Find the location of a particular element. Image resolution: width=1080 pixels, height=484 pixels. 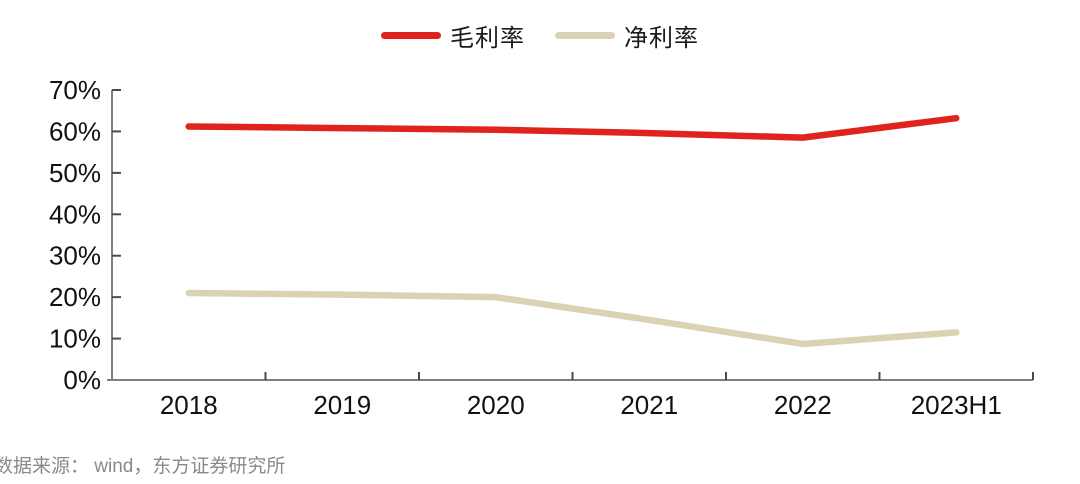

x-tick-label: 2022 is located at coordinates (803, 405).